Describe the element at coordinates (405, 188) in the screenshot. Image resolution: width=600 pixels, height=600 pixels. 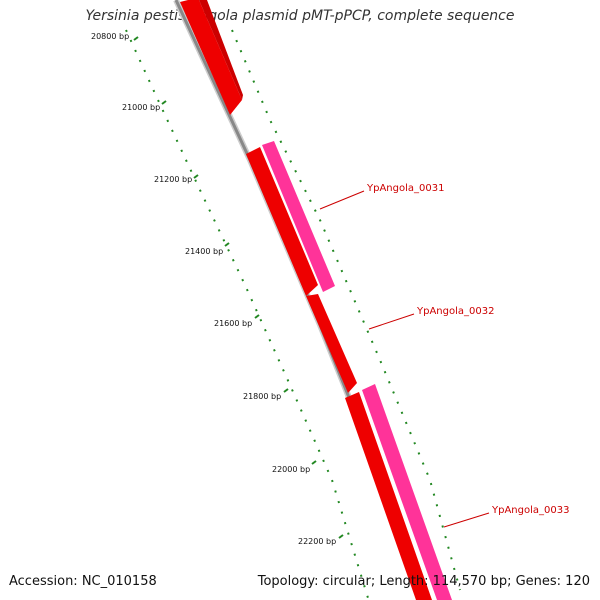
I see `gene-label-0031: YpAngola_0031` at that location.